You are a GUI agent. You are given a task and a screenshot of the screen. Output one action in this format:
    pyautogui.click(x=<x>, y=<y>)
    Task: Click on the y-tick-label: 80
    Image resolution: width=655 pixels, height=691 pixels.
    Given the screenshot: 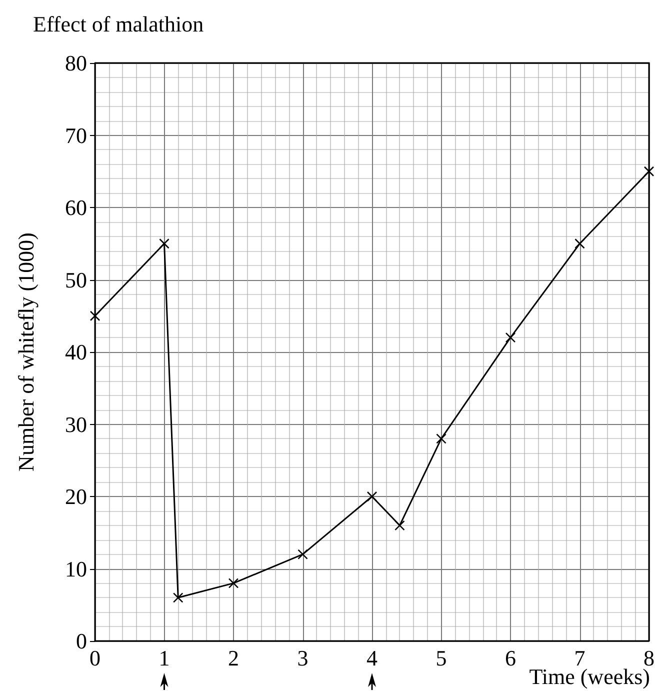 What is the action you would take?
    pyautogui.click(x=76, y=63)
    